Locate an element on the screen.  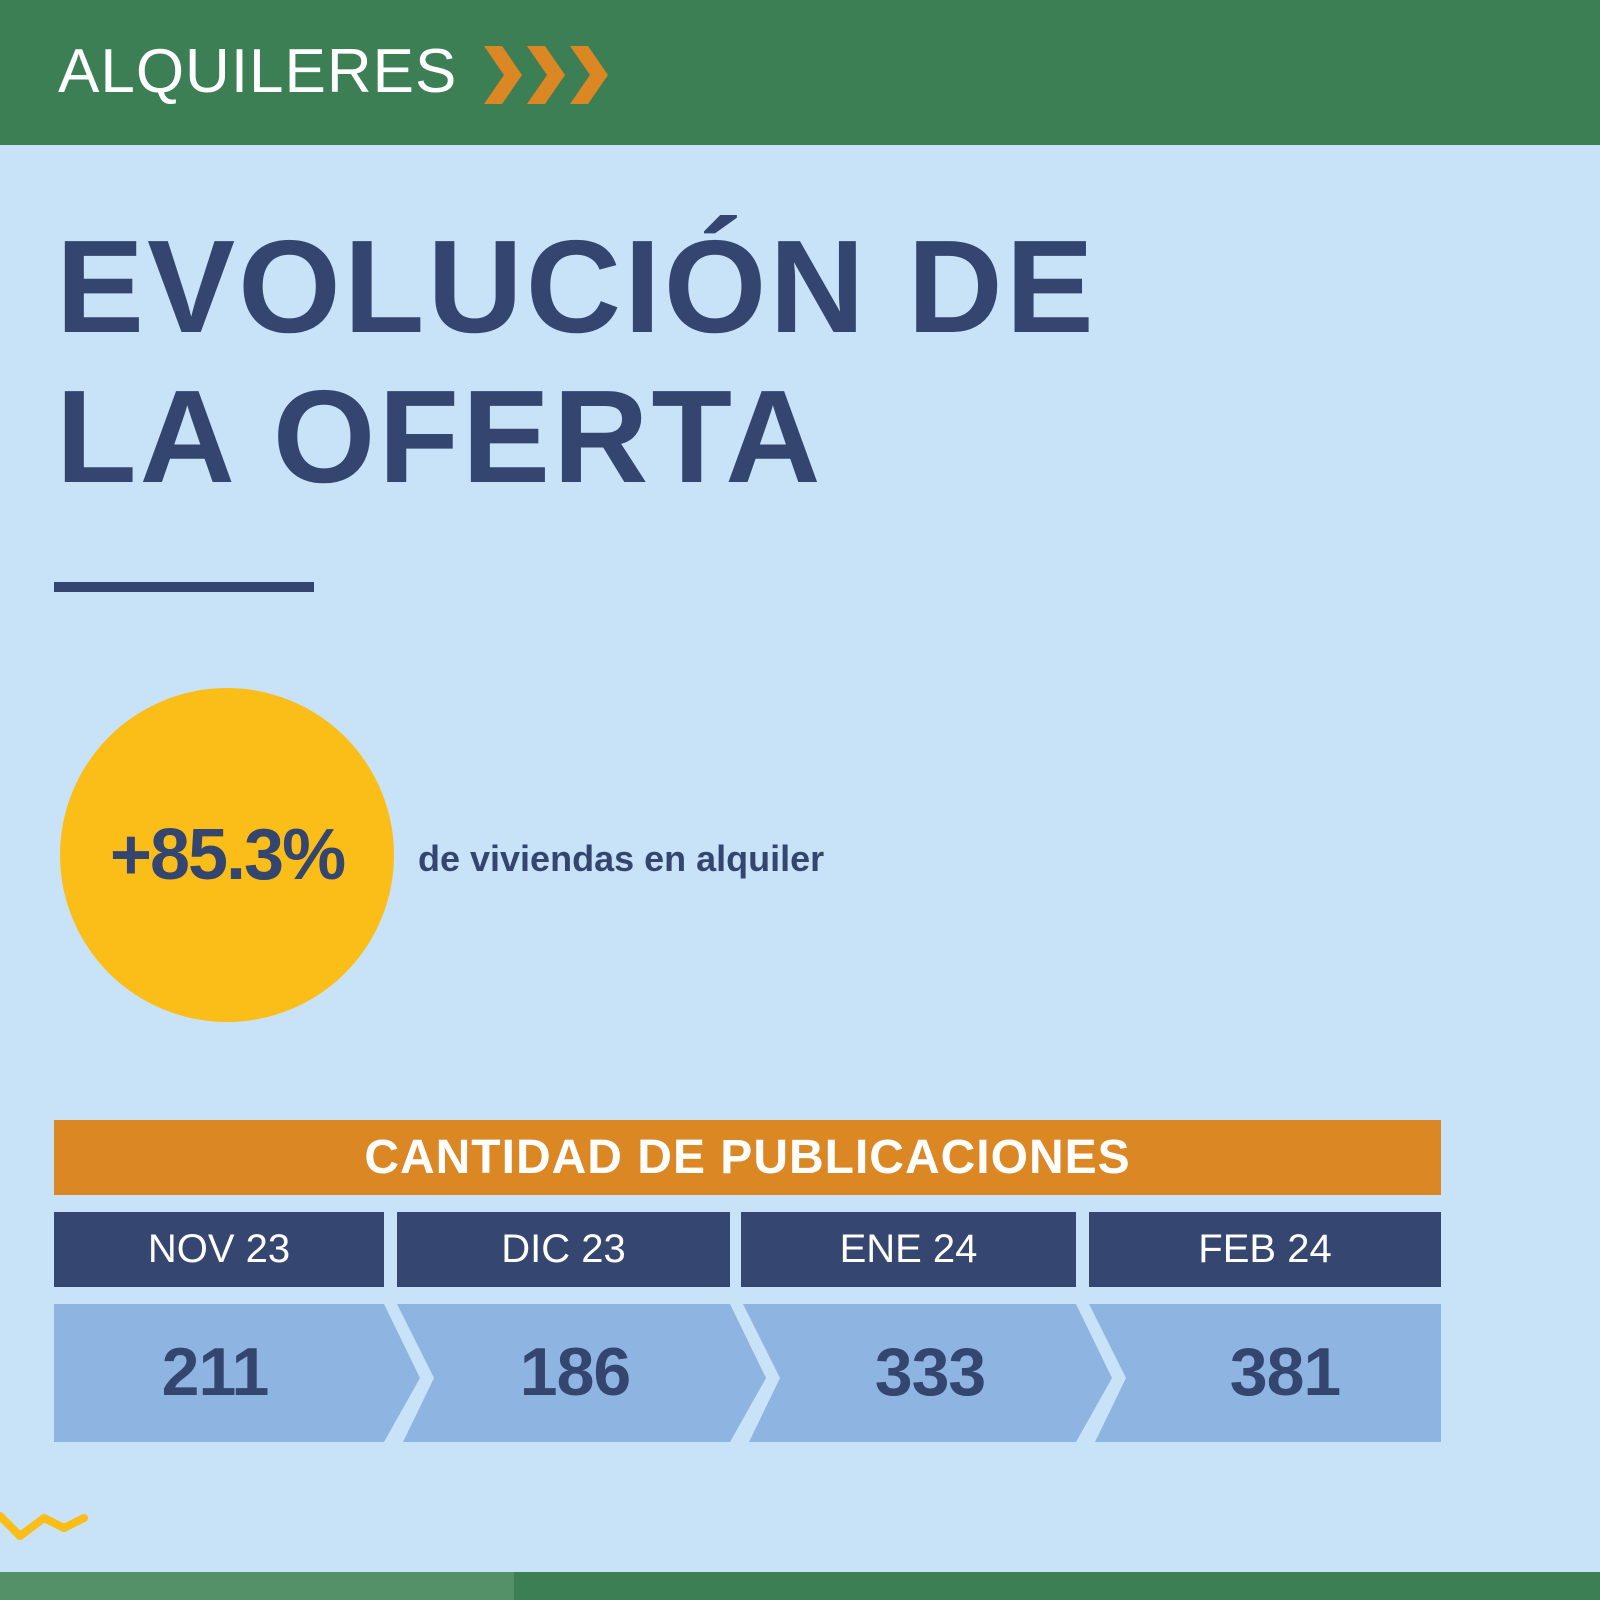
highlight-circle: +85.3% is located at coordinates (227, 855).